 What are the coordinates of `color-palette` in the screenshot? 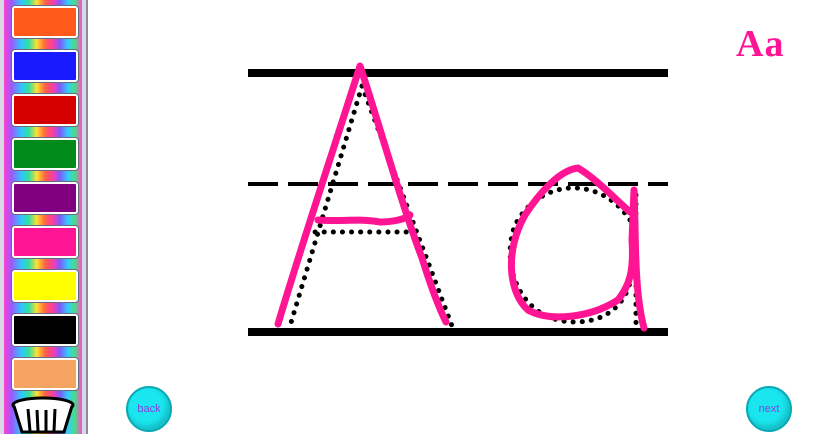 It's located at (44, 217).